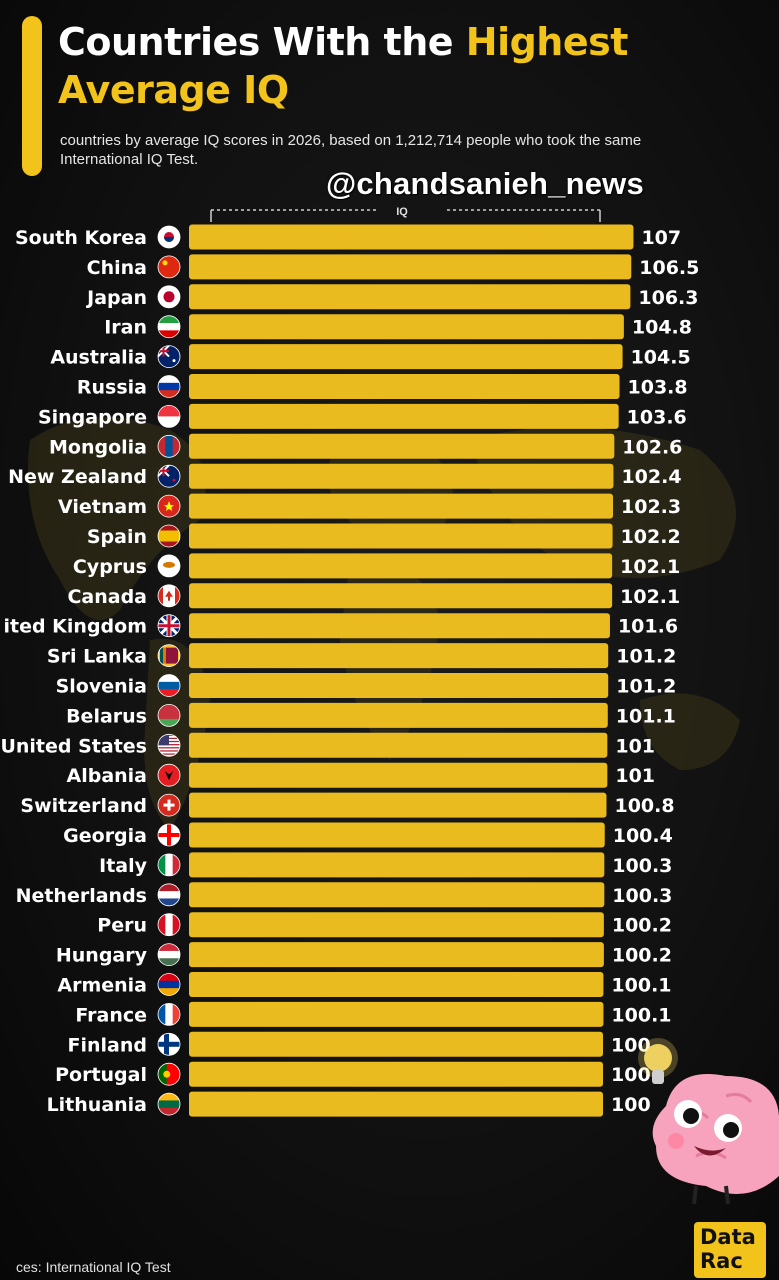  I want to click on bar-row: United States 101, so click(327, 745).